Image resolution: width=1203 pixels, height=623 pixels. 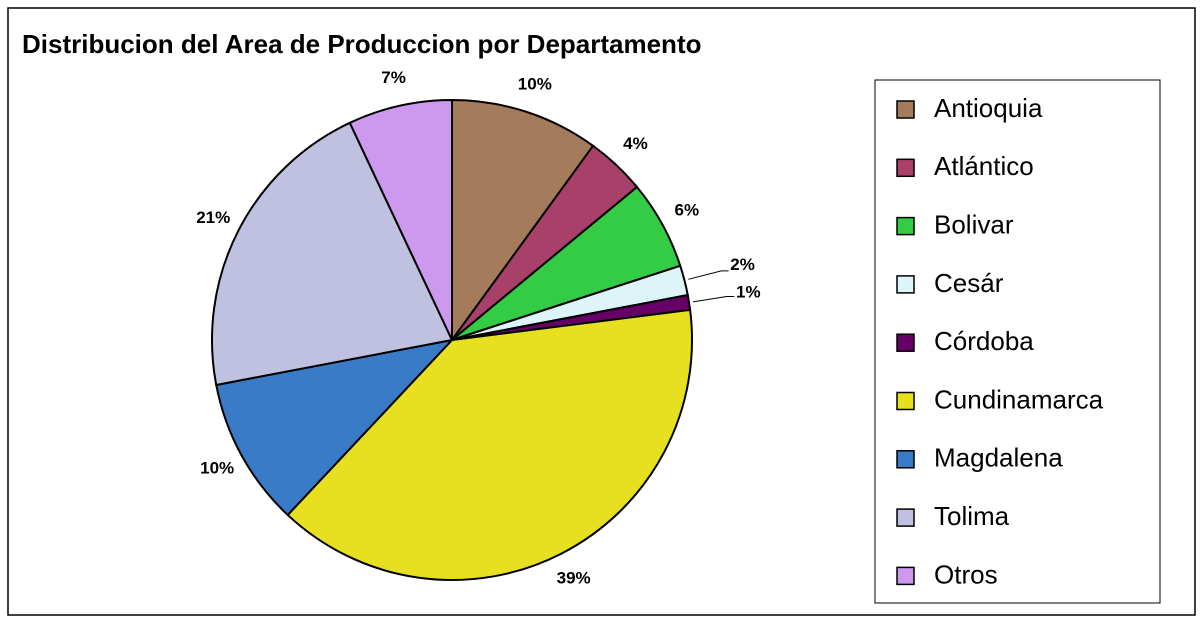 What do you see at coordinates (574, 577) in the screenshot?
I see `data-label: 39%` at bounding box center [574, 577].